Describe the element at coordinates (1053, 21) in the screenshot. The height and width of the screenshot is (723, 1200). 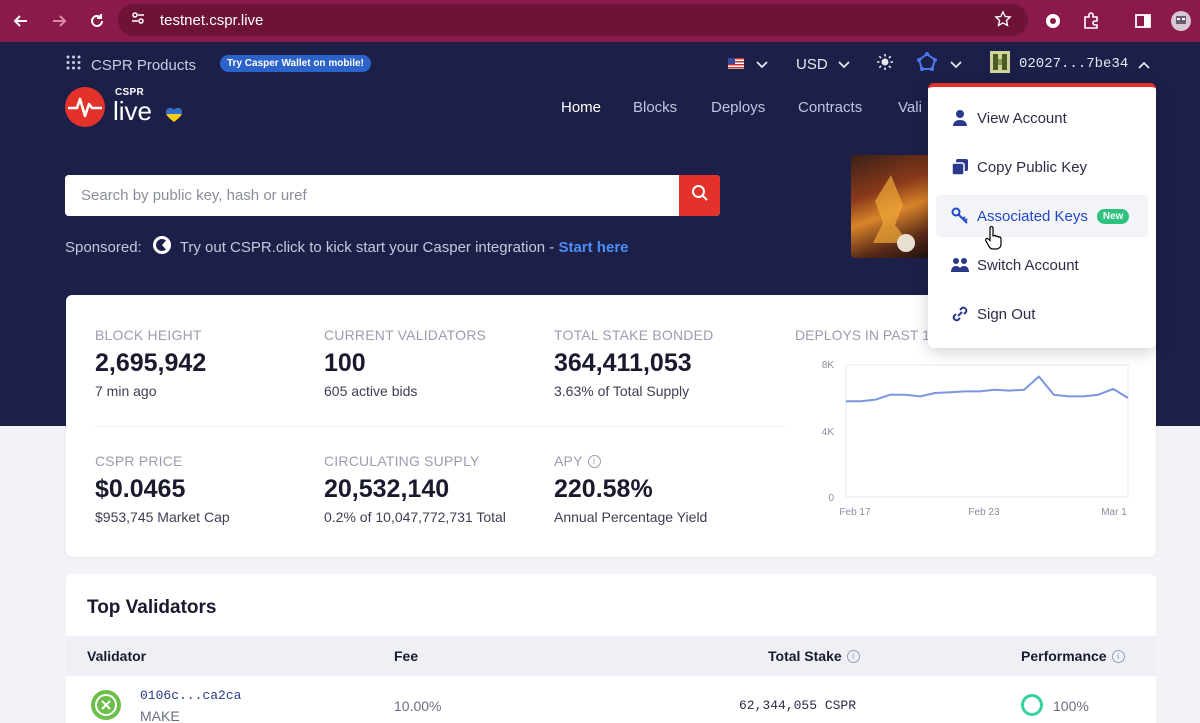
I see `extension-icon` at that location.